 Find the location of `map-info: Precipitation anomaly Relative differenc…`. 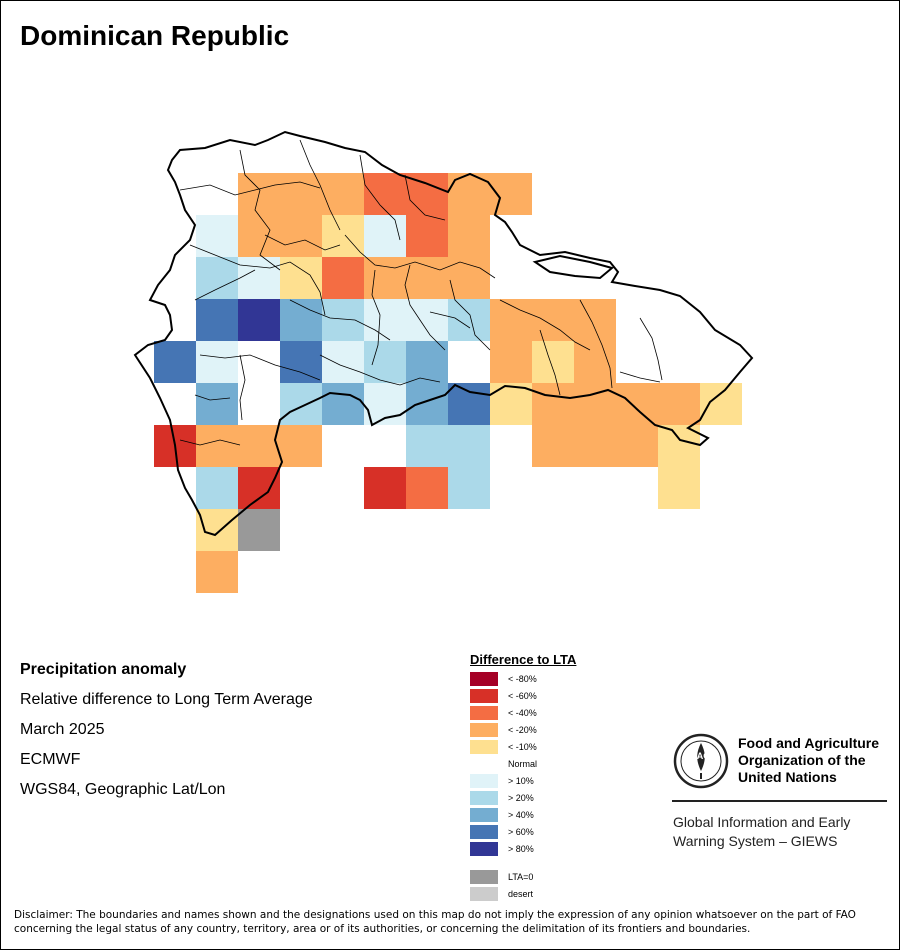

map-info: Precipitation anomaly Relative differenc… is located at coordinates (166, 730).